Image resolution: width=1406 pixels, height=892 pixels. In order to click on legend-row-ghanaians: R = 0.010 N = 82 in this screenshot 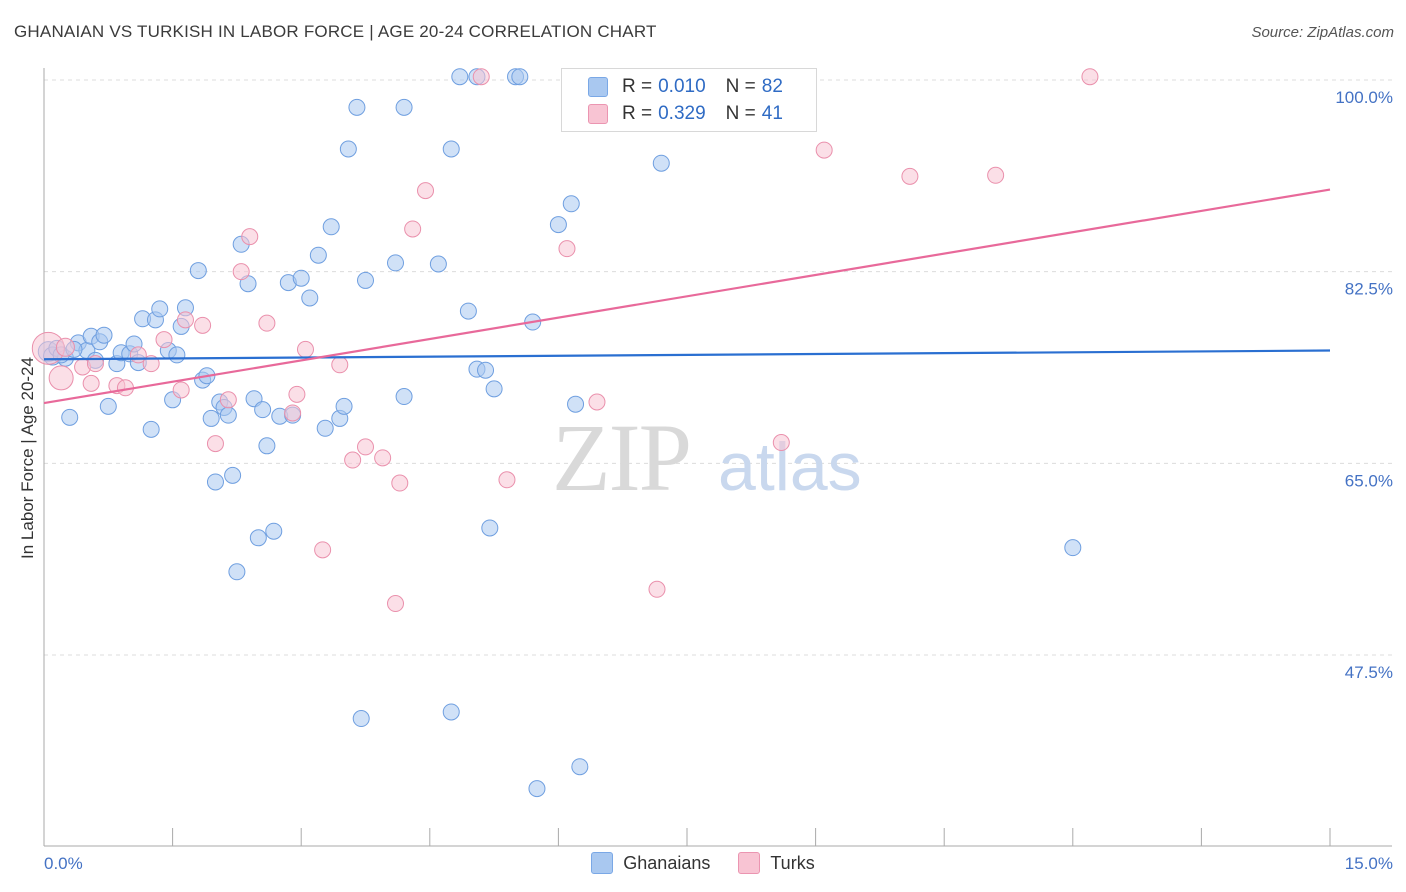, I will do `click(695, 87)`.